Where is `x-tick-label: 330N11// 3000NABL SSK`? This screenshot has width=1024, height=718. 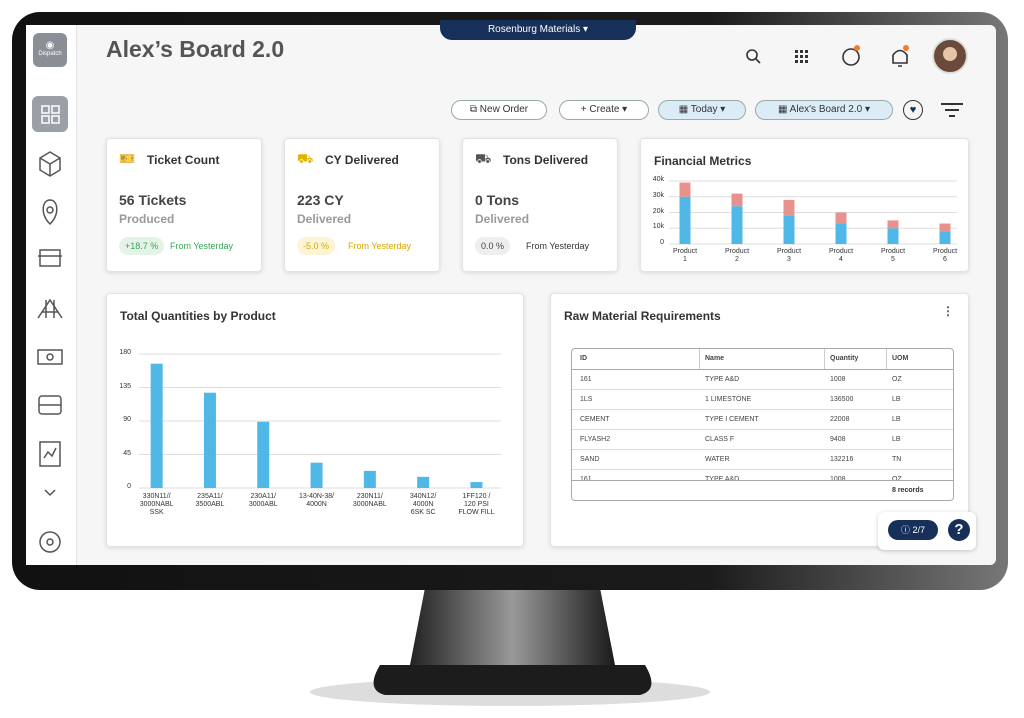
x-tick-label: 330N11// 3000NABL SSK is located at coordinates (156, 504).